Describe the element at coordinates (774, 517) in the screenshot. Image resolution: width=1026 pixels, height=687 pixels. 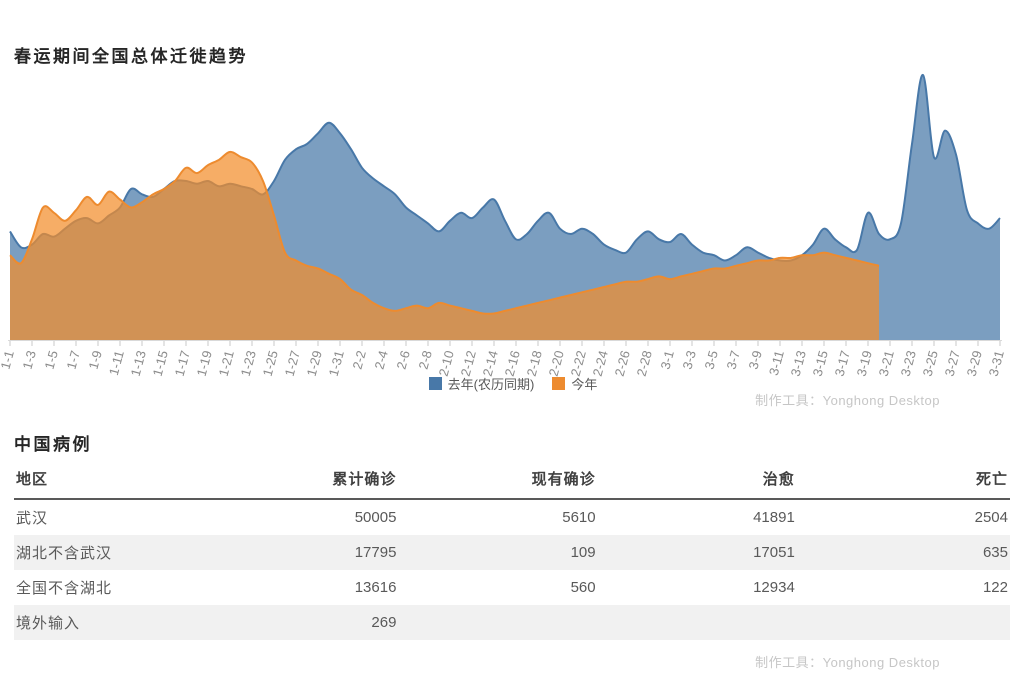
I see `cell-cured: 41891` at that location.